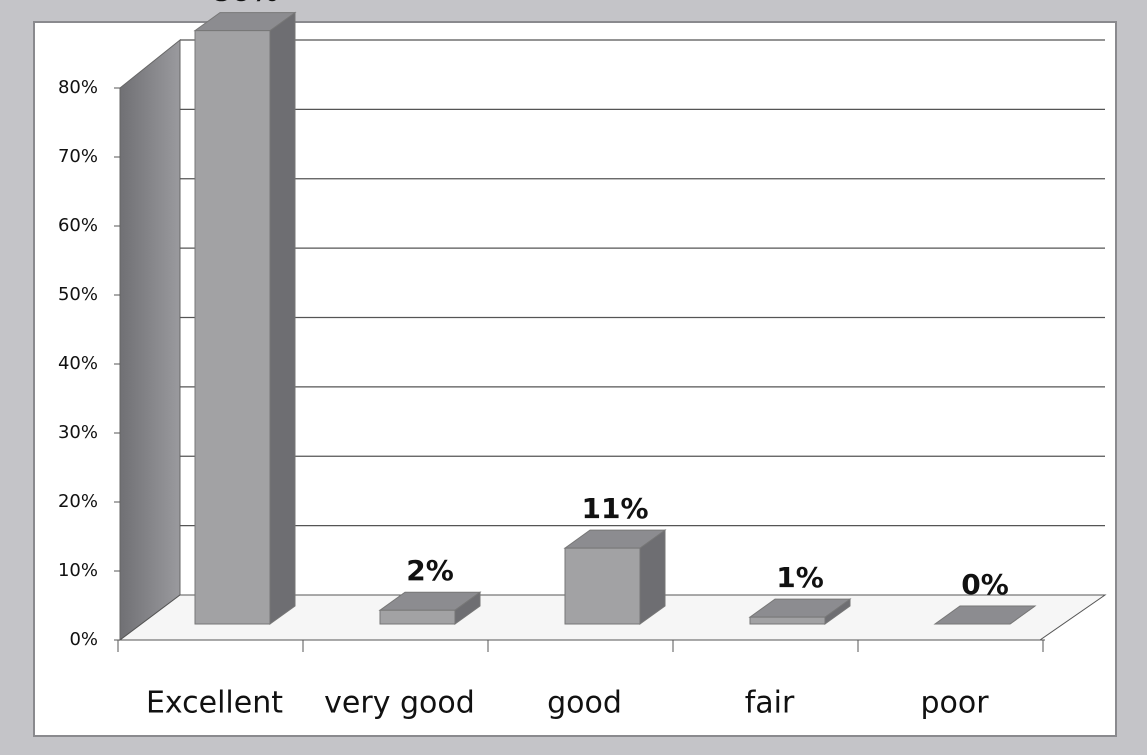 The height and width of the screenshot is (755, 1147). I want to click on y-tick-label: 80%, so click(78, 87).